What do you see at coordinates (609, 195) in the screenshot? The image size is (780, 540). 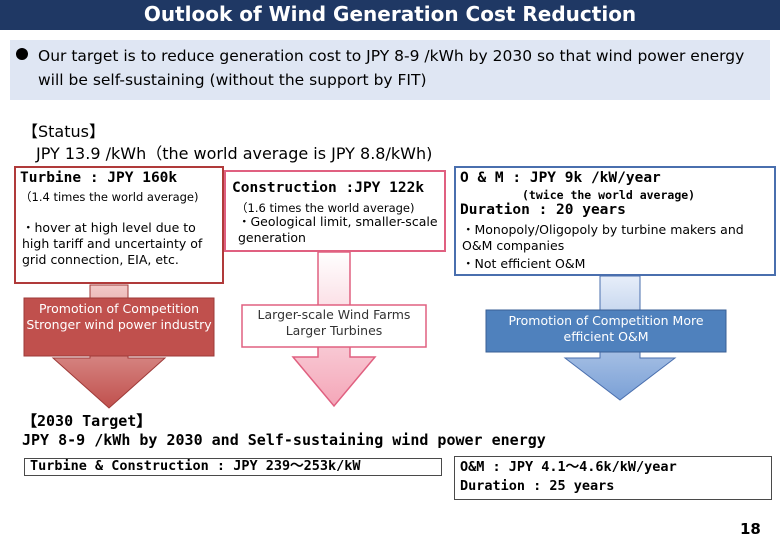 I see `om-note: (twice the world average)` at bounding box center [609, 195].